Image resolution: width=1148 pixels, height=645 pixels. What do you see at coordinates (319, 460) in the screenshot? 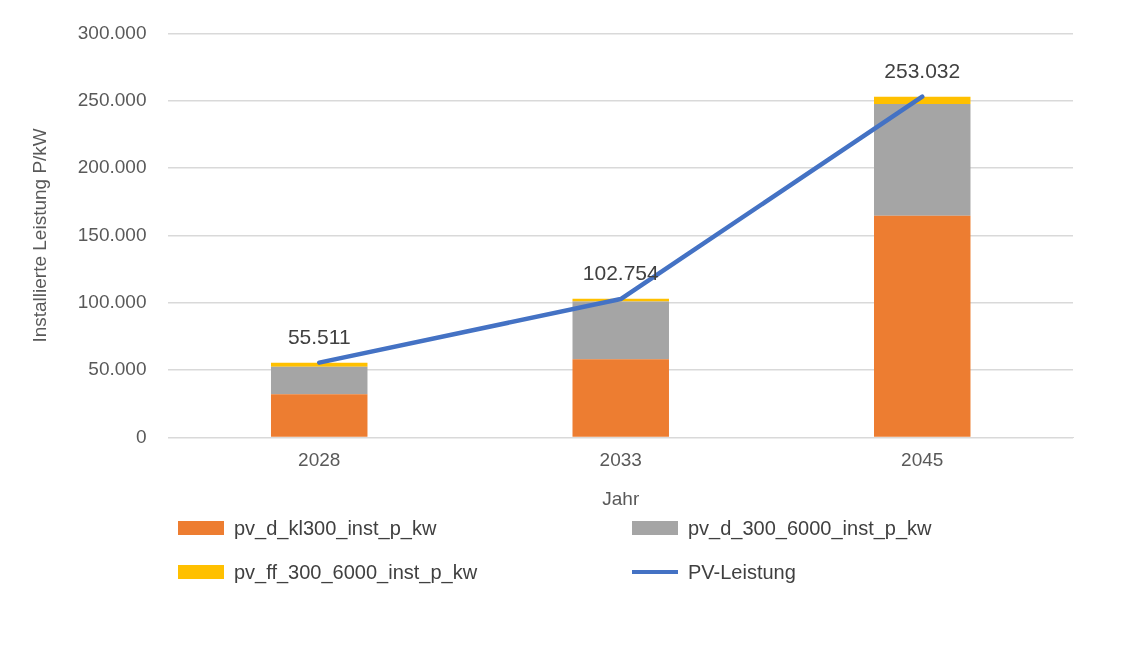
I see `x-tick-label: 2028` at bounding box center [319, 460].